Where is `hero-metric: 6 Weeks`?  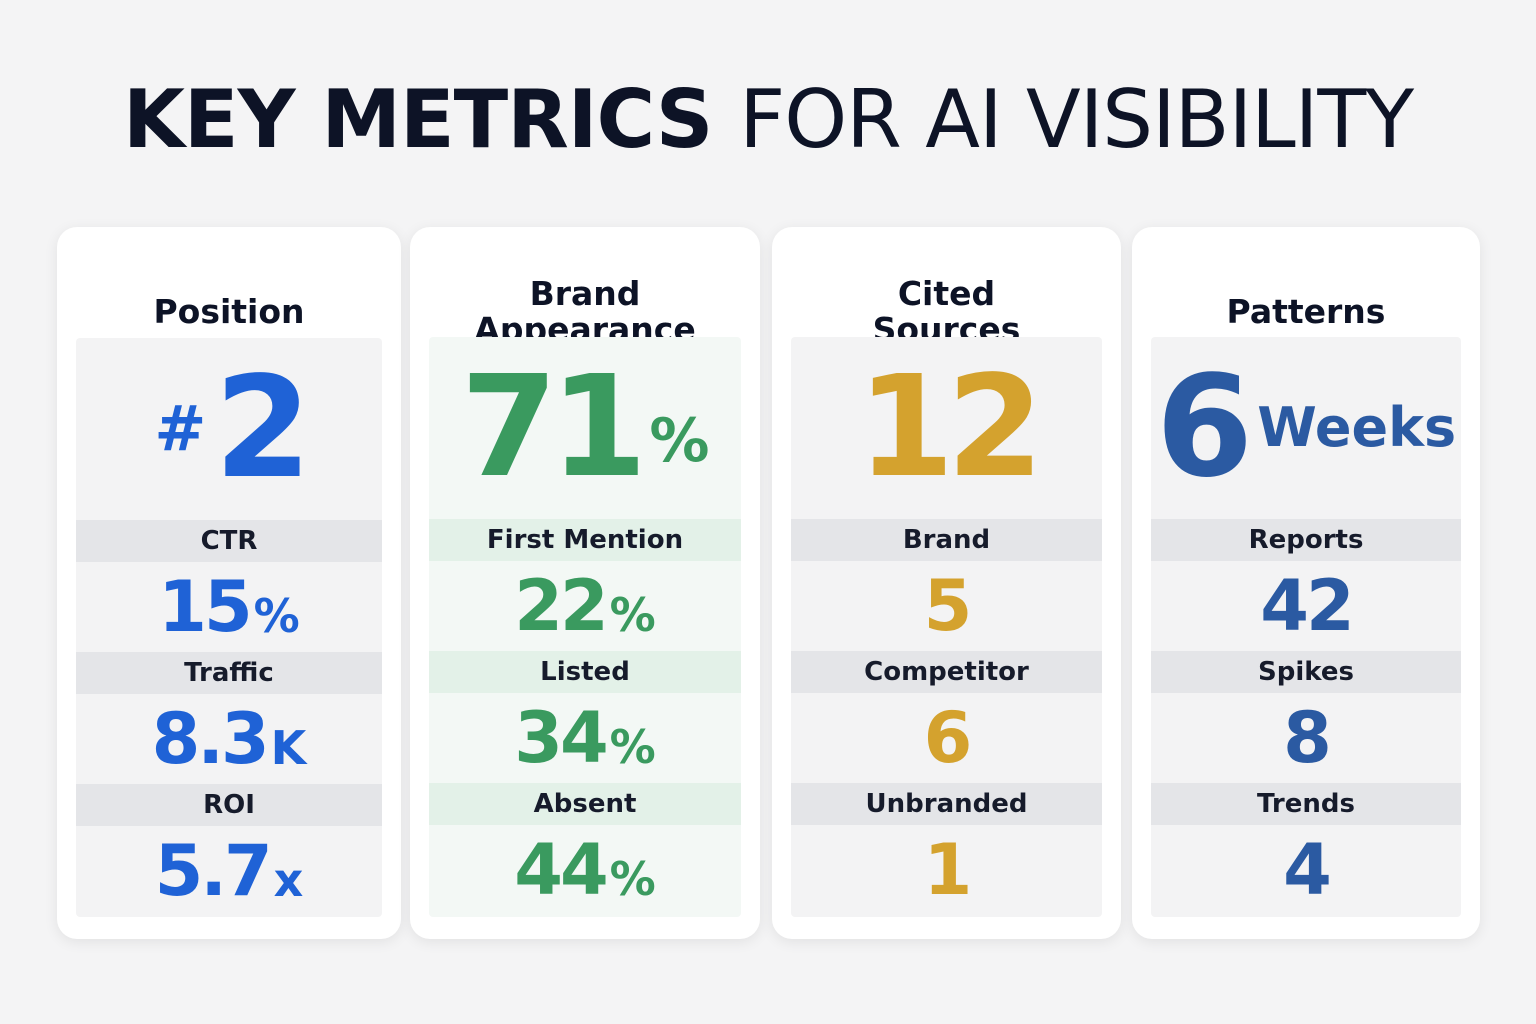 hero-metric: 6 Weeks is located at coordinates (1306, 428).